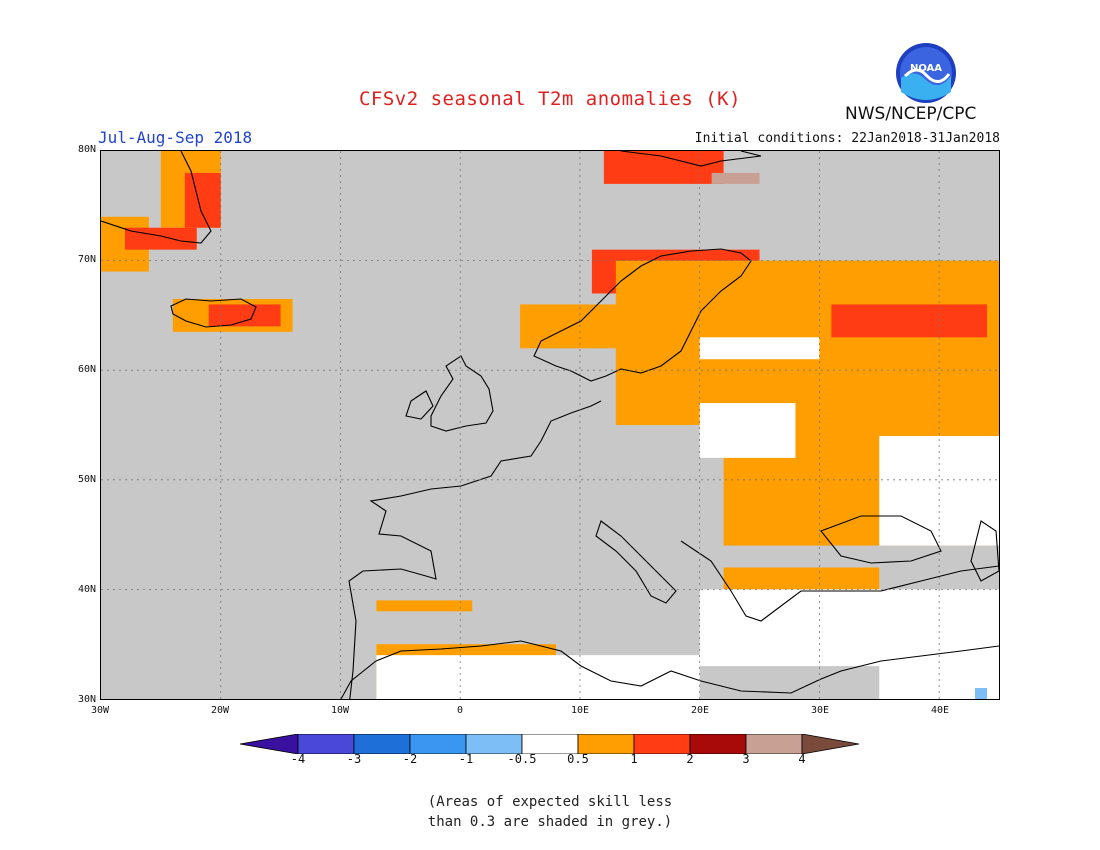 The width and height of the screenshot is (1100, 850). I want to click on colorbar-label: 0.5, so click(578, 759).